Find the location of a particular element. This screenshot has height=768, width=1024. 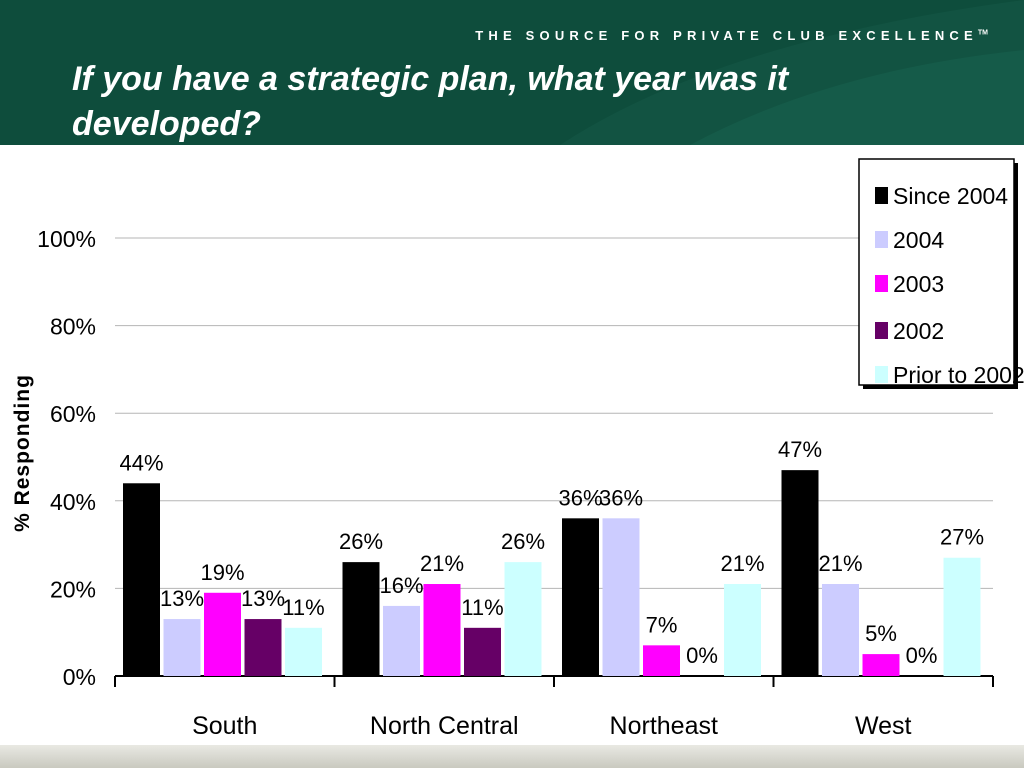

legend-label: 2004 is located at coordinates (918, 240).